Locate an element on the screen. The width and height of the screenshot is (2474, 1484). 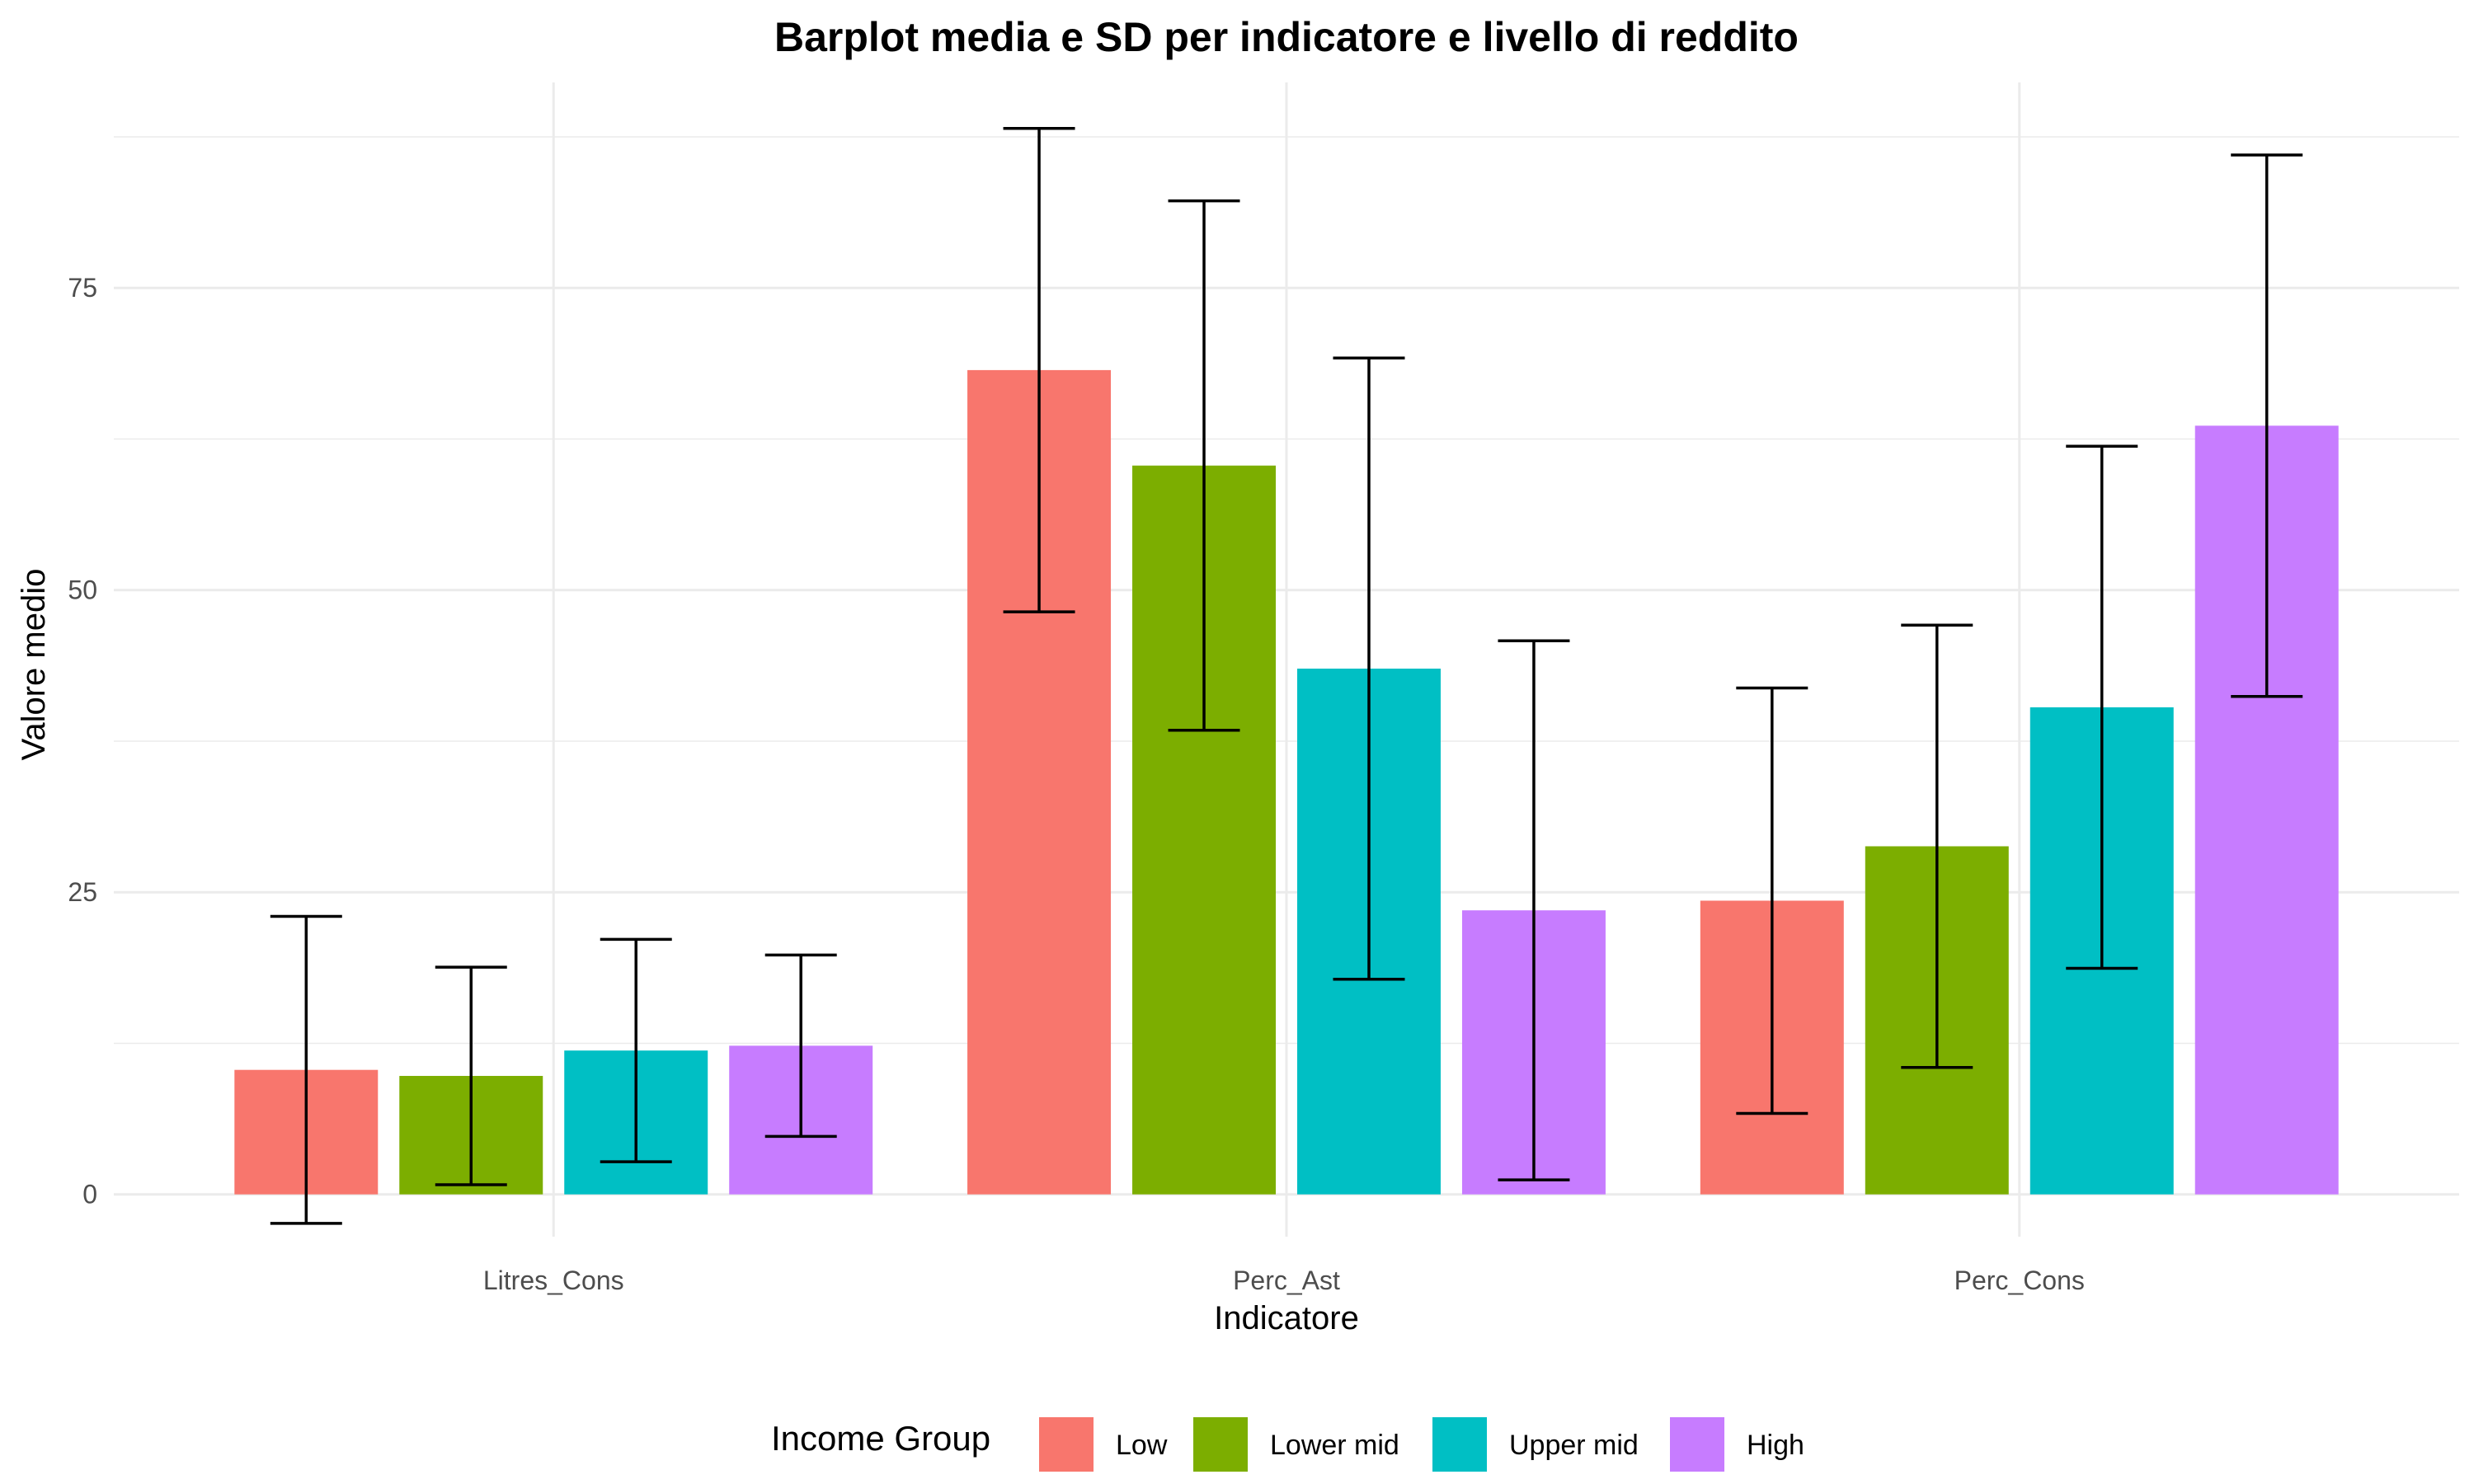
y-axis-title: Valore medio is located at coordinates (34, 665).